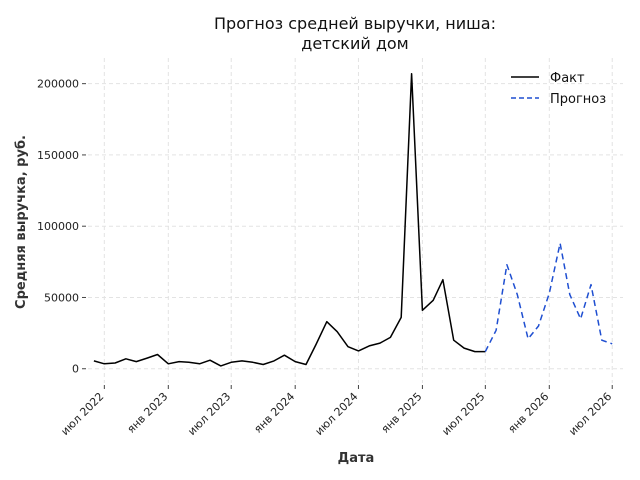 The height and width of the screenshot is (480, 640). What do you see at coordinates (529, 413) in the screenshot?
I see `x-tick-label: янв 2026` at bounding box center [529, 413].